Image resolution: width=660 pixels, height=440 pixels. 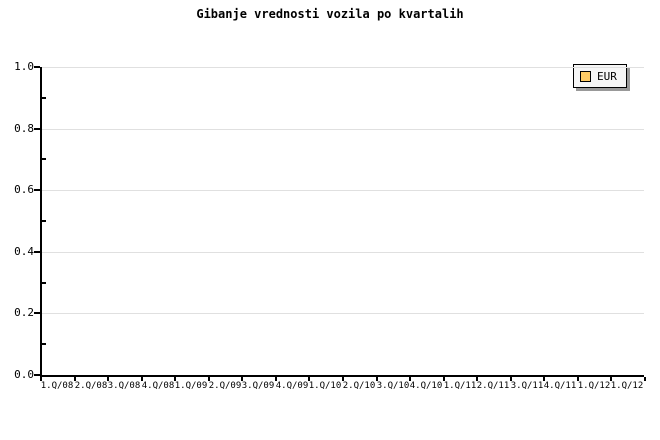 I want to click on x-axis-label: 1.Q/09, so click(x=191, y=386).